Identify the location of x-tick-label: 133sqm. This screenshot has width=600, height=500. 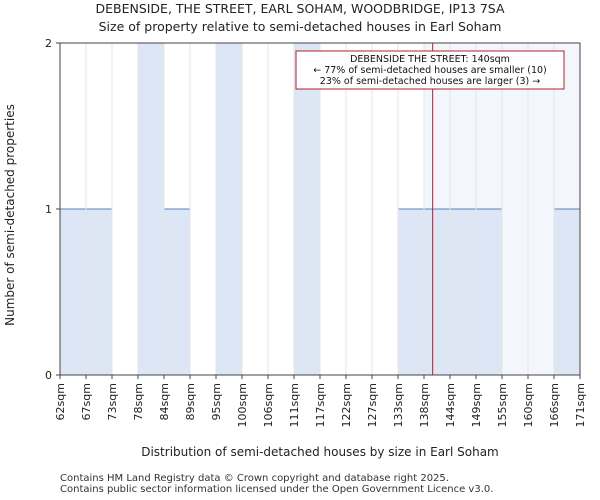
(398, 405).